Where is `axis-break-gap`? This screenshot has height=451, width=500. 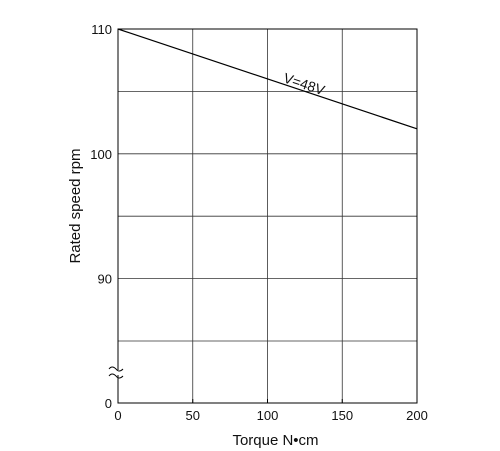 axis-break-gap is located at coordinates (118, 372).